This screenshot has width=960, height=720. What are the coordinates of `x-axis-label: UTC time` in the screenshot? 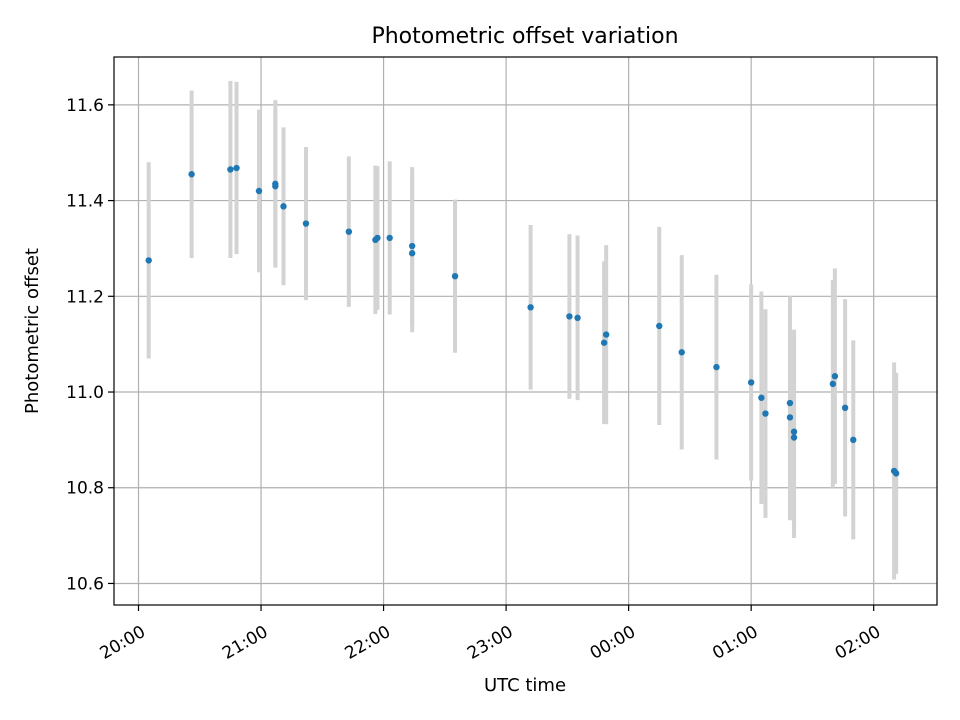 It's located at (525, 685).